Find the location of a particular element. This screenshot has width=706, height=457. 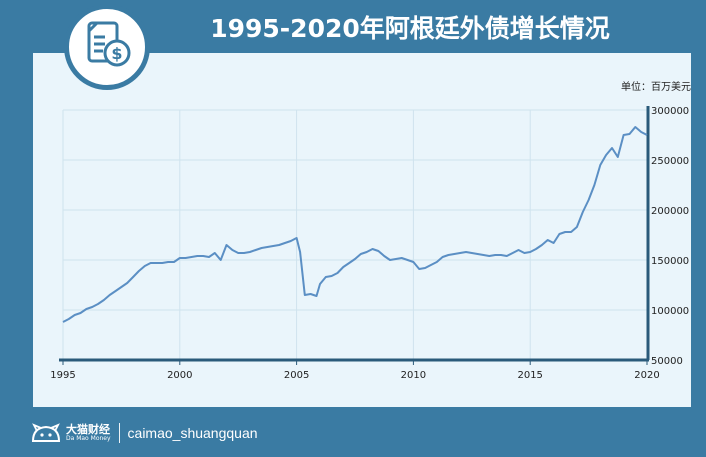

x-tick-label: 2020 is located at coordinates (646, 375).